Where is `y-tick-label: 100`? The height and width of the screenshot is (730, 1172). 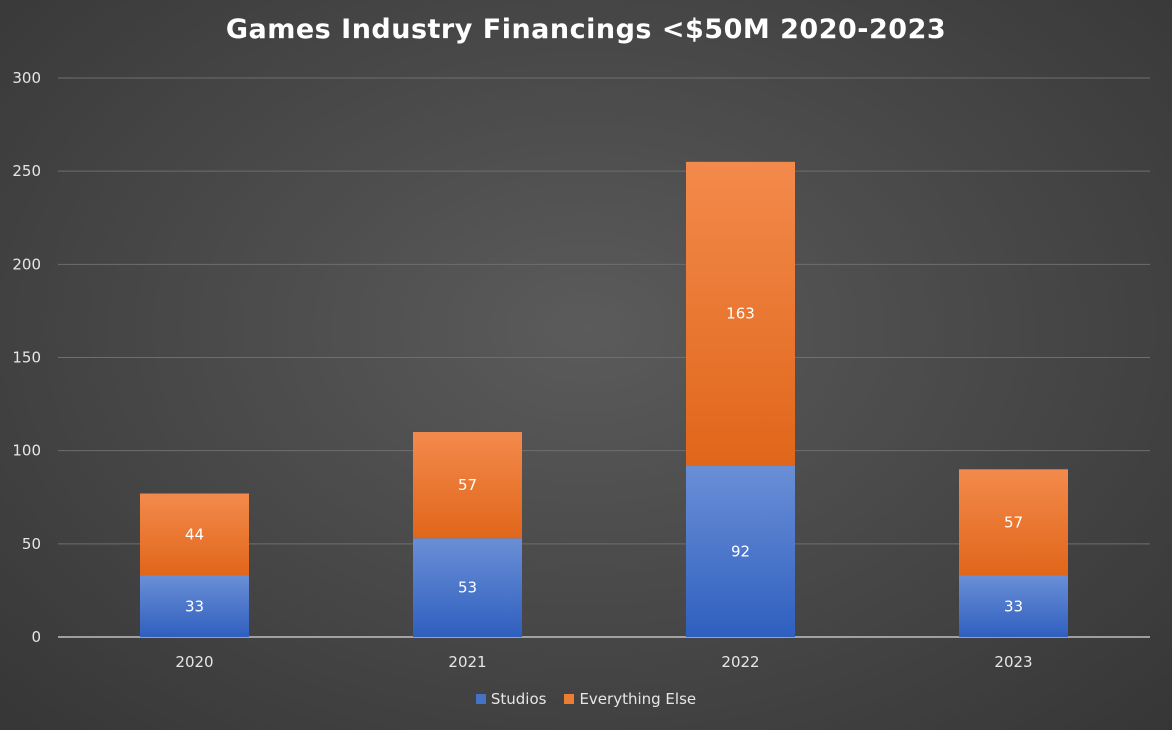 y-tick-label: 100 is located at coordinates (26, 451).